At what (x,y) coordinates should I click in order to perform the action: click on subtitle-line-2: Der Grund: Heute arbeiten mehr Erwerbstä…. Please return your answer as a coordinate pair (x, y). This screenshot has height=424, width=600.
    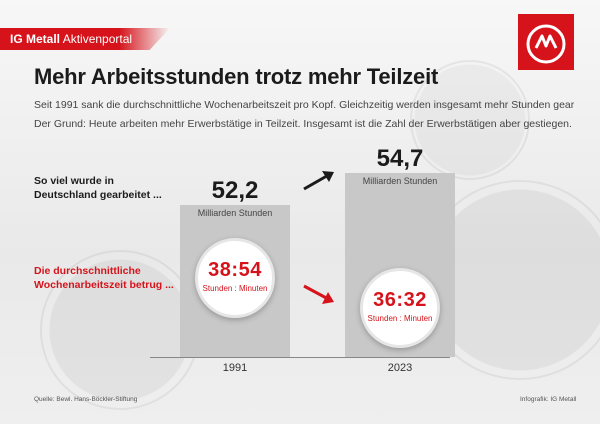
    Looking at the image, I should click on (303, 124).